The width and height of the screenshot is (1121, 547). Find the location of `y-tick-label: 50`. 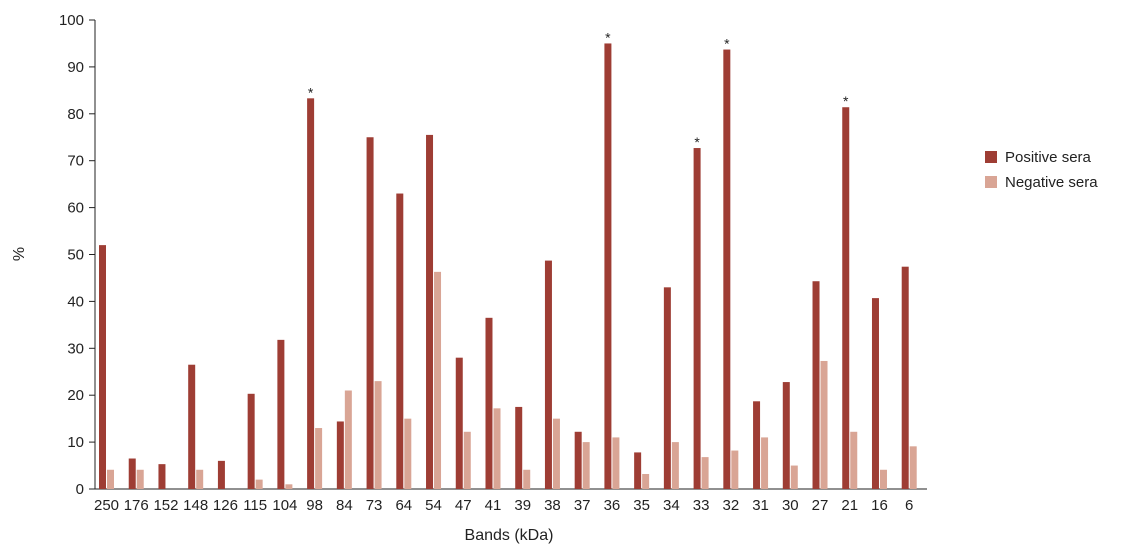

y-tick-label: 50 is located at coordinates (75, 255).